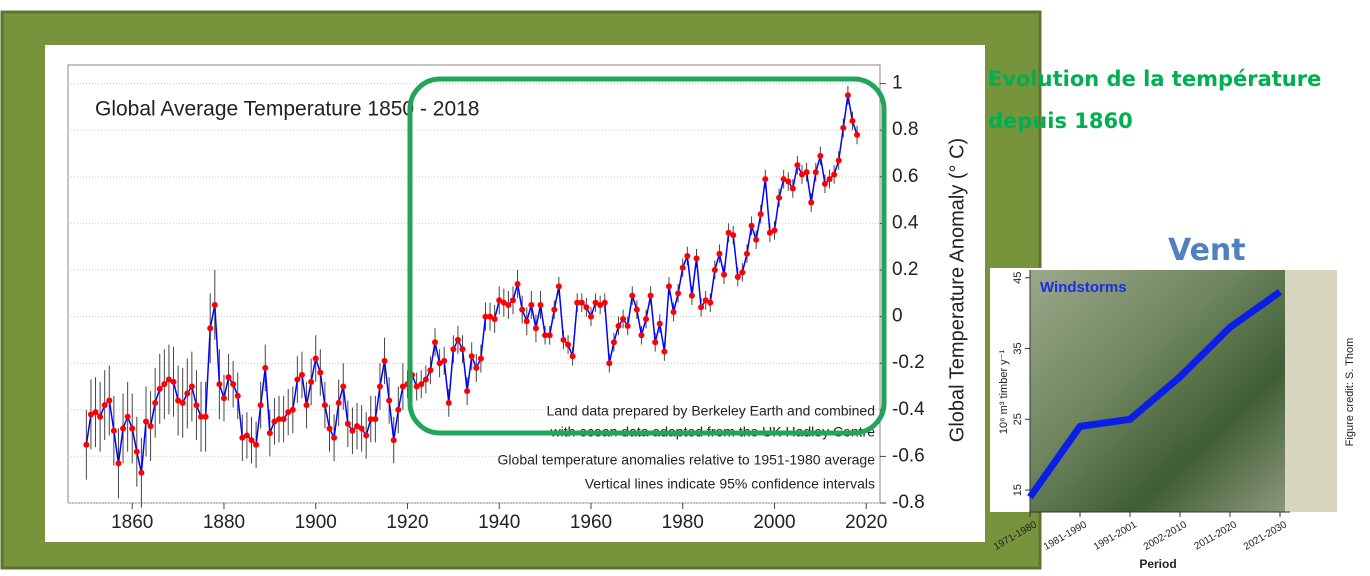 The height and width of the screenshot is (576, 1370). Describe the element at coordinates (908, 502) in the screenshot. I see `y-tick-label: -0.8` at that location.